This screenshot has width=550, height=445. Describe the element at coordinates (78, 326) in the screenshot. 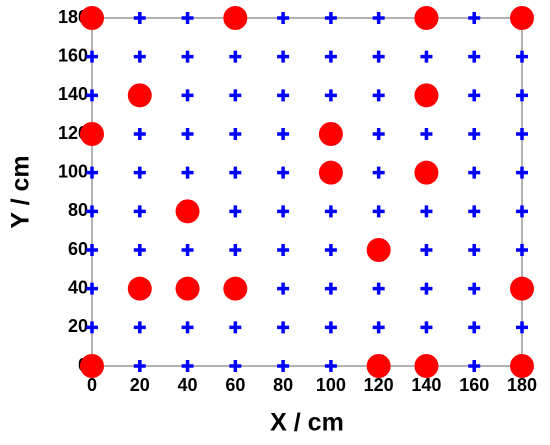

I see `y-tick-label: 20` at that location.